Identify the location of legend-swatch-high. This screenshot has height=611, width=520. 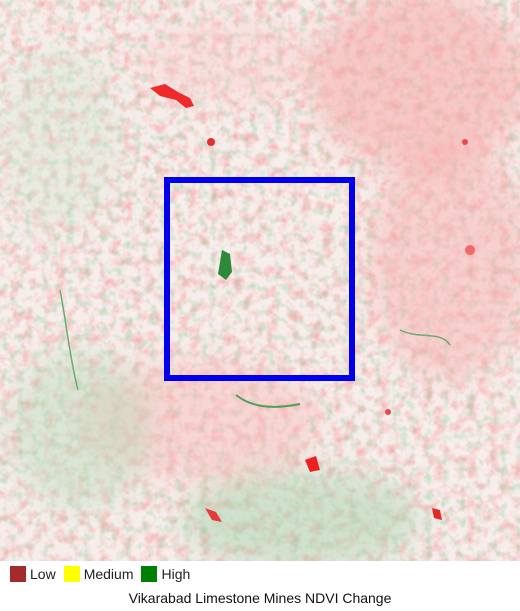
(149, 574).